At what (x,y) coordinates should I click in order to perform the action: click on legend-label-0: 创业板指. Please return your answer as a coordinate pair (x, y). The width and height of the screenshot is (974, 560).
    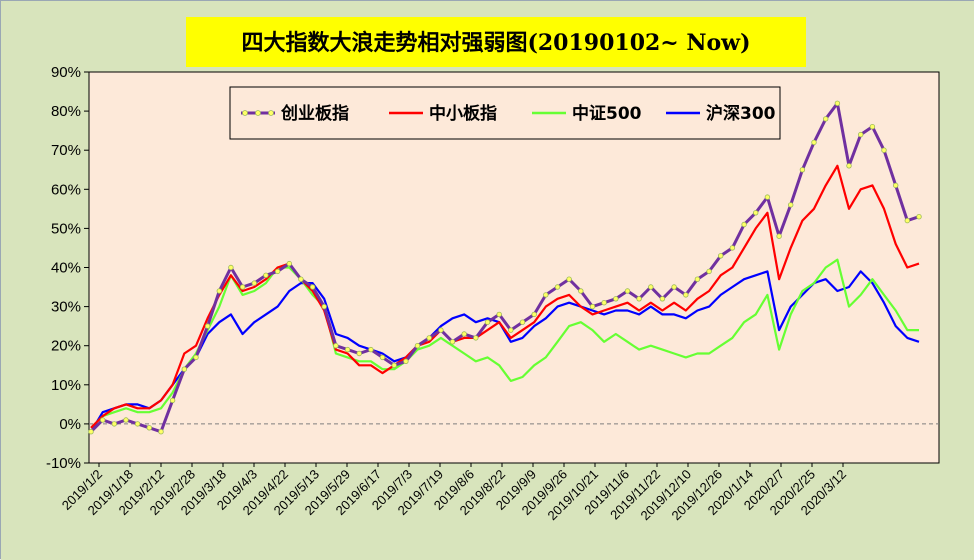
    Looking at the image, I should click on (314, 113).